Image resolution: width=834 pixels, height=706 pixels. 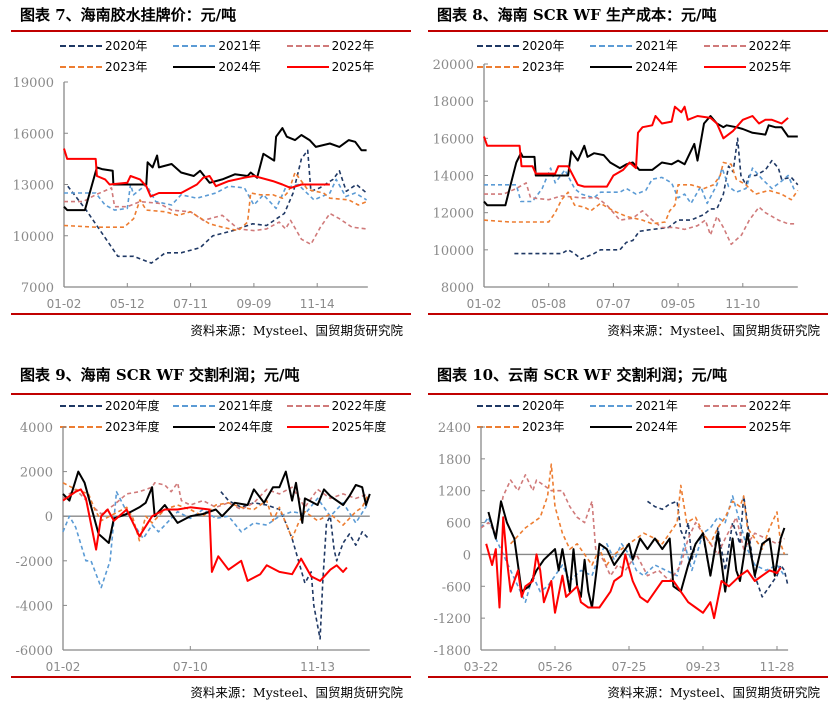 I want to click on y-tick-label: 19000, so click(x=33, y=83).